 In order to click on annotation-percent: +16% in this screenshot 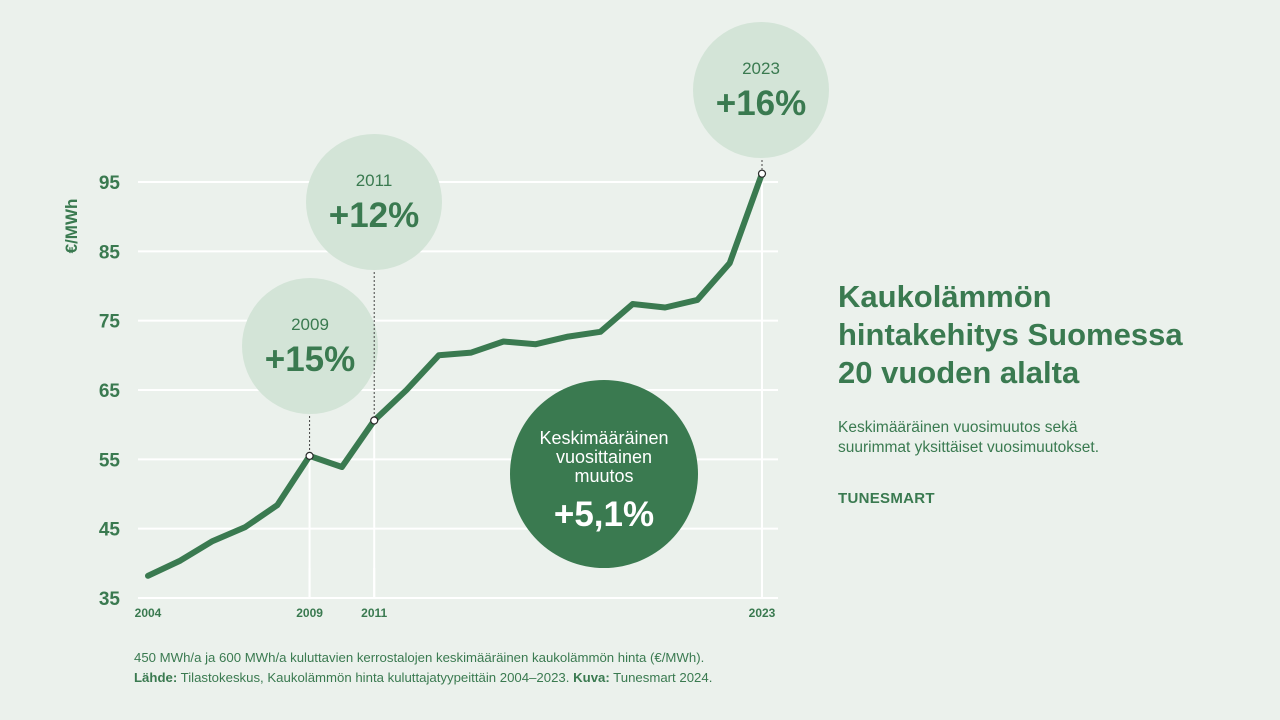, I will do `click(761, 103)`.